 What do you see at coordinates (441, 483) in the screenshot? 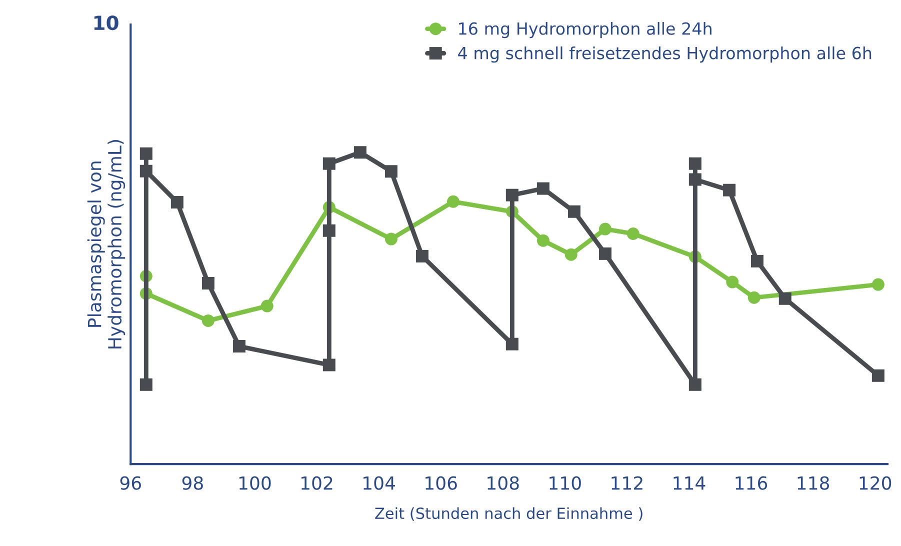
I see `x-tick-label: 106` at bounding box center [441, 483].